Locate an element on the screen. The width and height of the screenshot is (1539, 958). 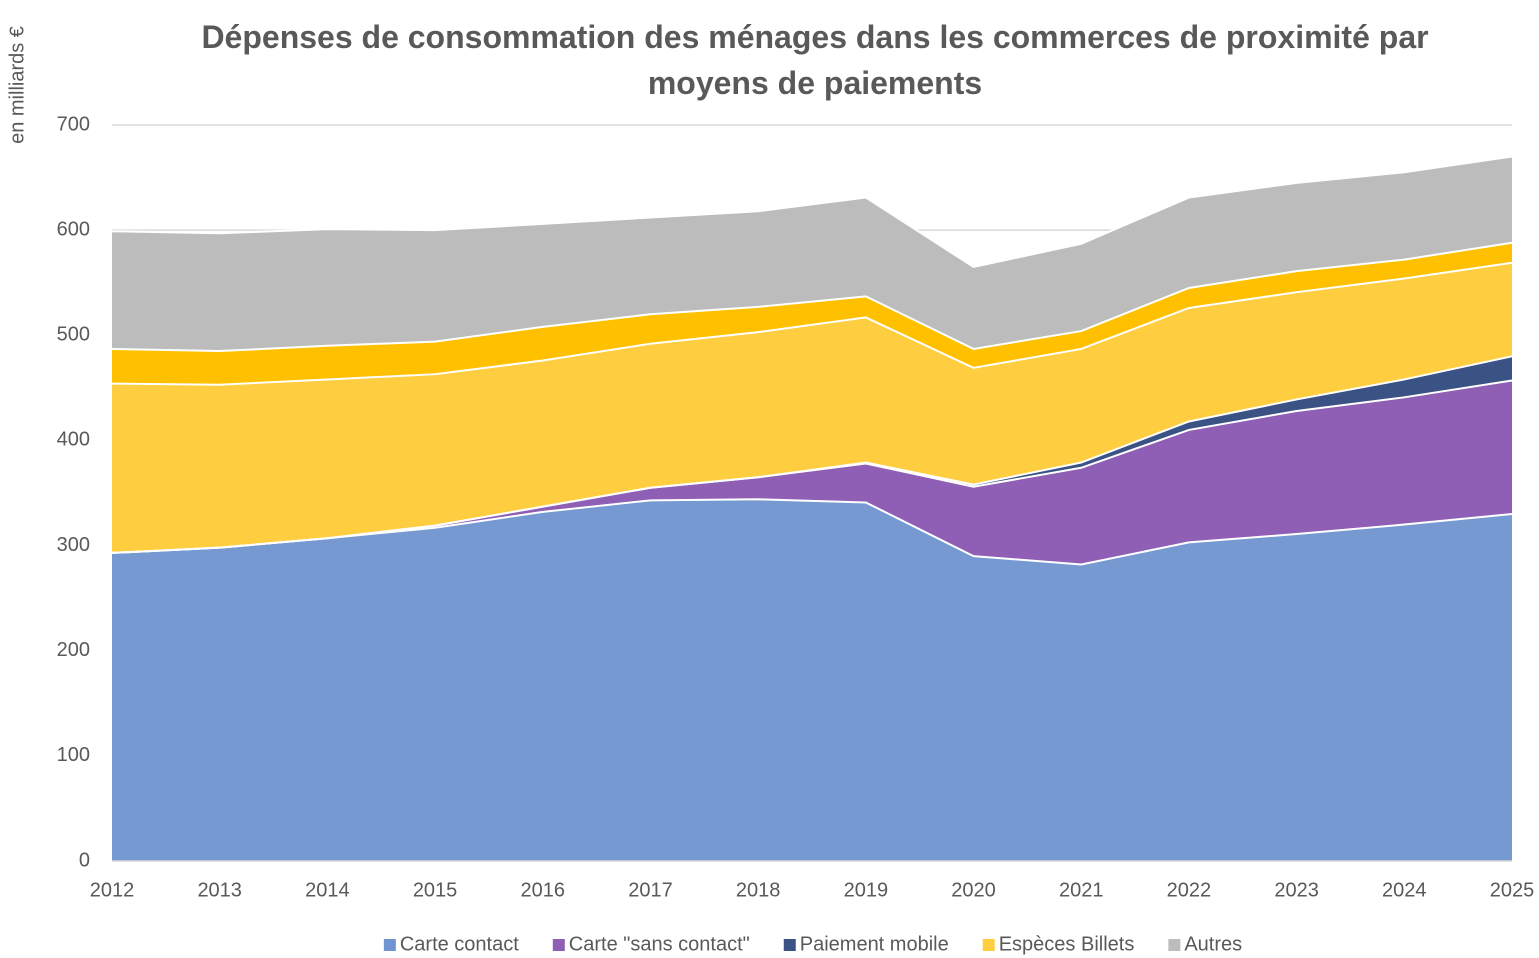
x-tick-label: 2024 is located at coordinates (1404, 890).